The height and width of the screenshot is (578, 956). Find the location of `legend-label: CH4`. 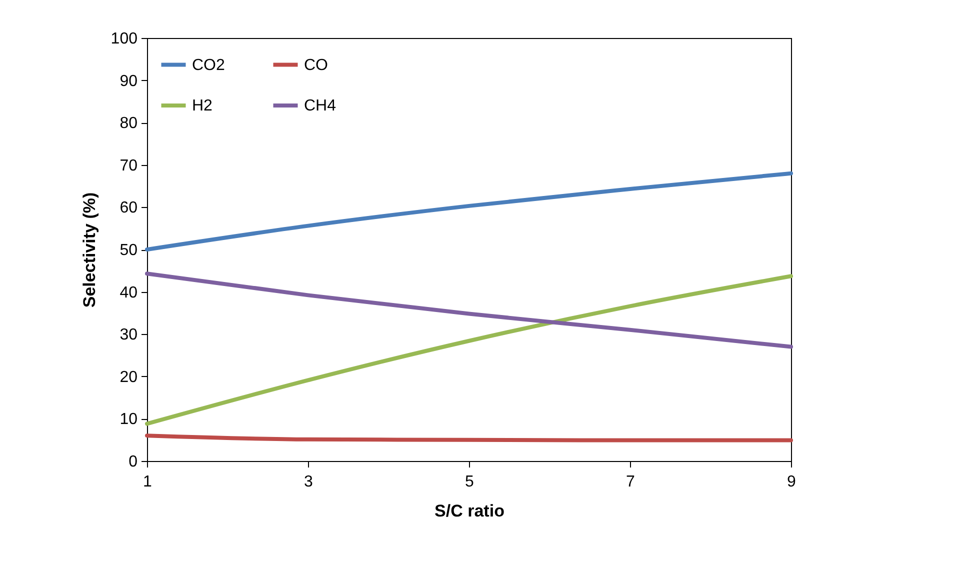

legend-label: CH4 is located at coordinates (320, 106).